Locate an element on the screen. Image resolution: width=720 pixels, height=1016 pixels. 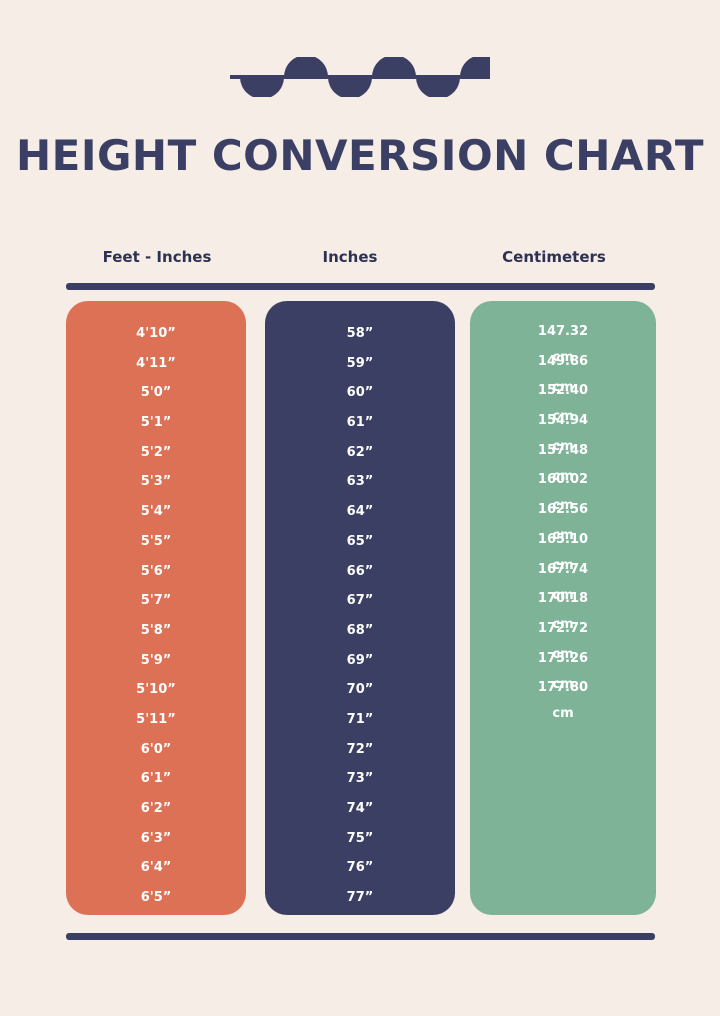
value-inches: 64” is located at coordinates (360, 512).